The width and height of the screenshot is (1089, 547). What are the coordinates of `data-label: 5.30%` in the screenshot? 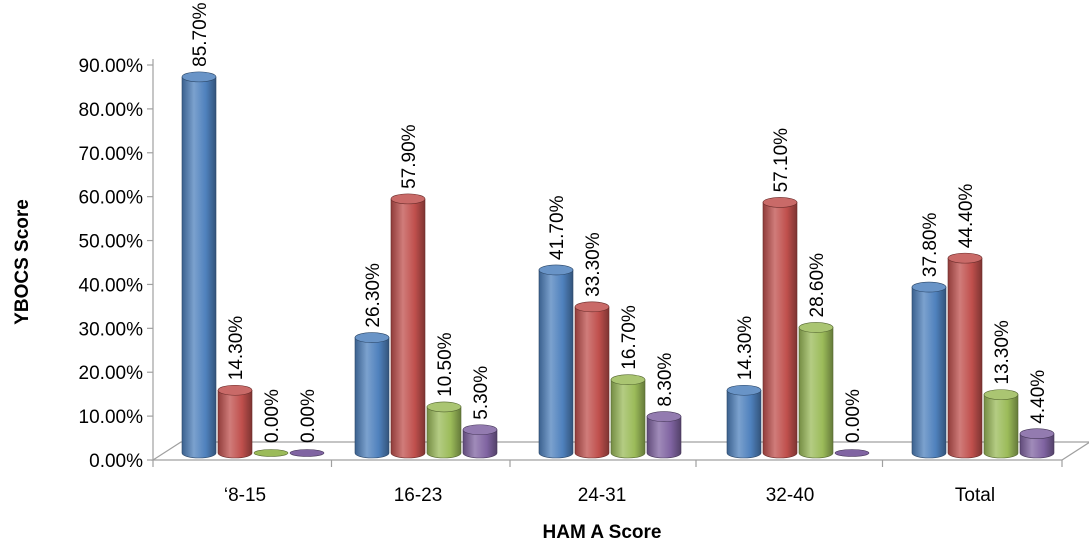 It's located at (481, 393).